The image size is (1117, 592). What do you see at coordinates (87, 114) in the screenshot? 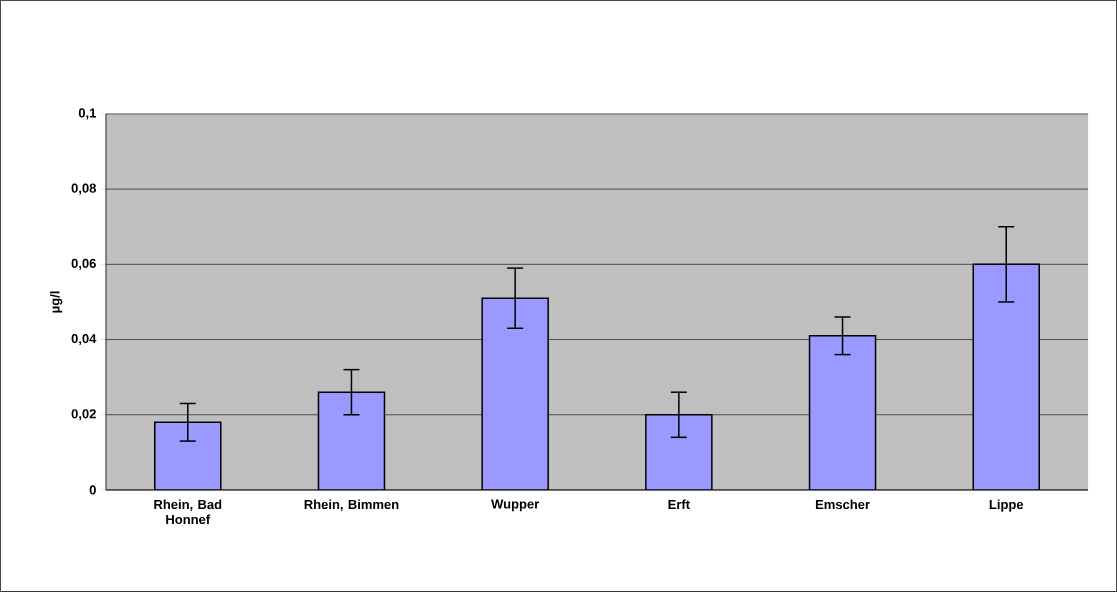
I see `y-tick-label: 0,1` at bounding box center [87, 114].